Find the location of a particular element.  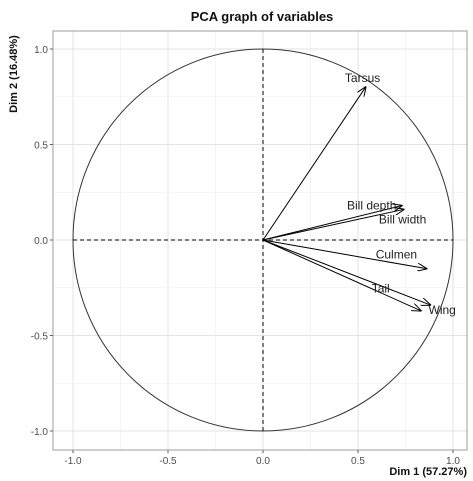

x-tick-labels: -1.0 -0.5 0.0 0.5 1.0 is located at coordinates (262, 461).